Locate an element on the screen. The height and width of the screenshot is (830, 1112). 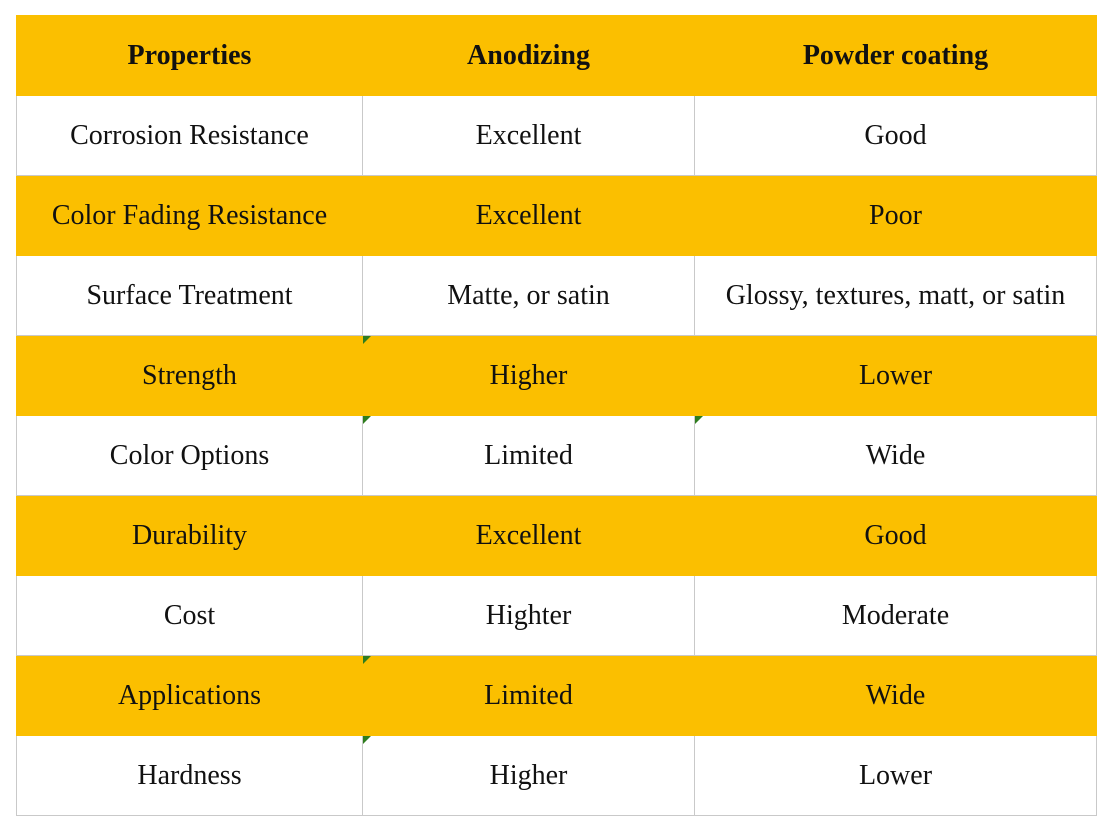
table-row: Hardness Higher Lower is located at coordinates (556, 775).